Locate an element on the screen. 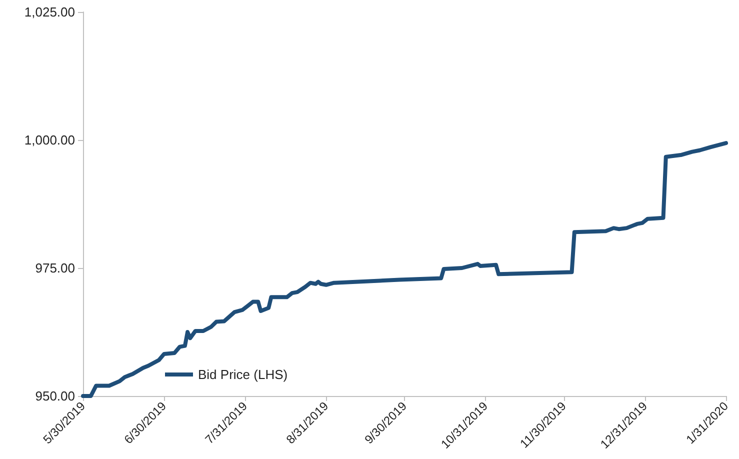 The width and height of the screenshot is (739, 459). y-tick-label: 975.00 is located at coordinates (55, 268).